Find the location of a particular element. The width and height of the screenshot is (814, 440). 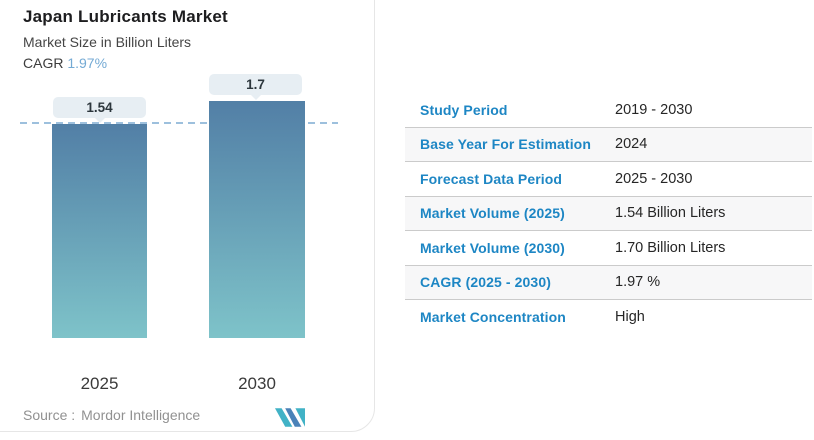

bar-value-text: 1.7 is located at coordinates (255, 85).